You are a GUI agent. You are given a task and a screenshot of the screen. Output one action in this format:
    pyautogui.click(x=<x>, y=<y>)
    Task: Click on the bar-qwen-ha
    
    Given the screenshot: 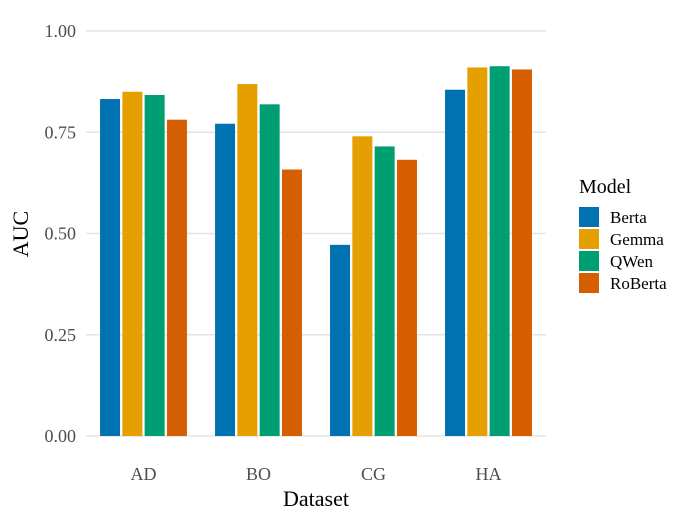 What is the action you would take?
    pyautogui.click(x=499, y=251)
    